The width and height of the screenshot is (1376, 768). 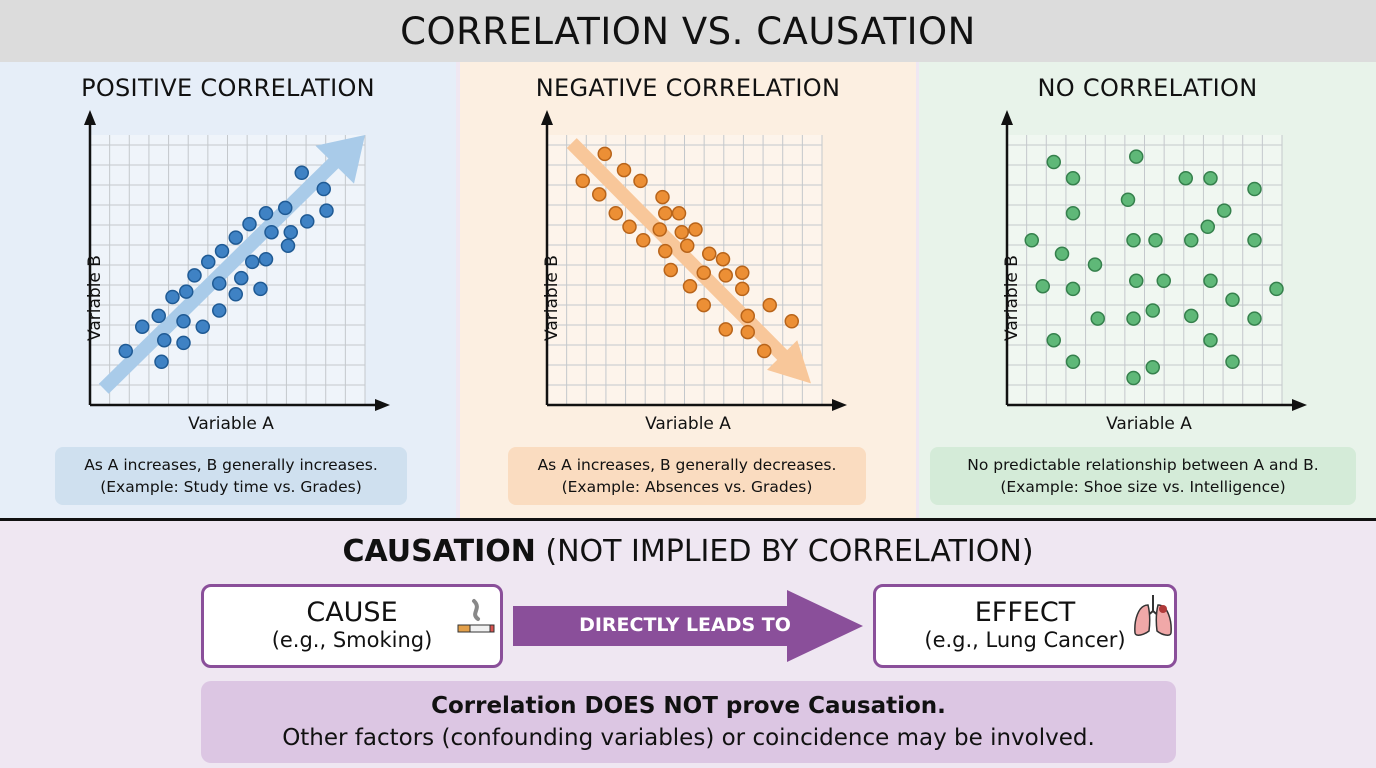 What do you see at coordinates (688, 88) in the screenshot?
I see `panel-title: NEGATIVE CORRELATION` at bounding box center [688, 88].